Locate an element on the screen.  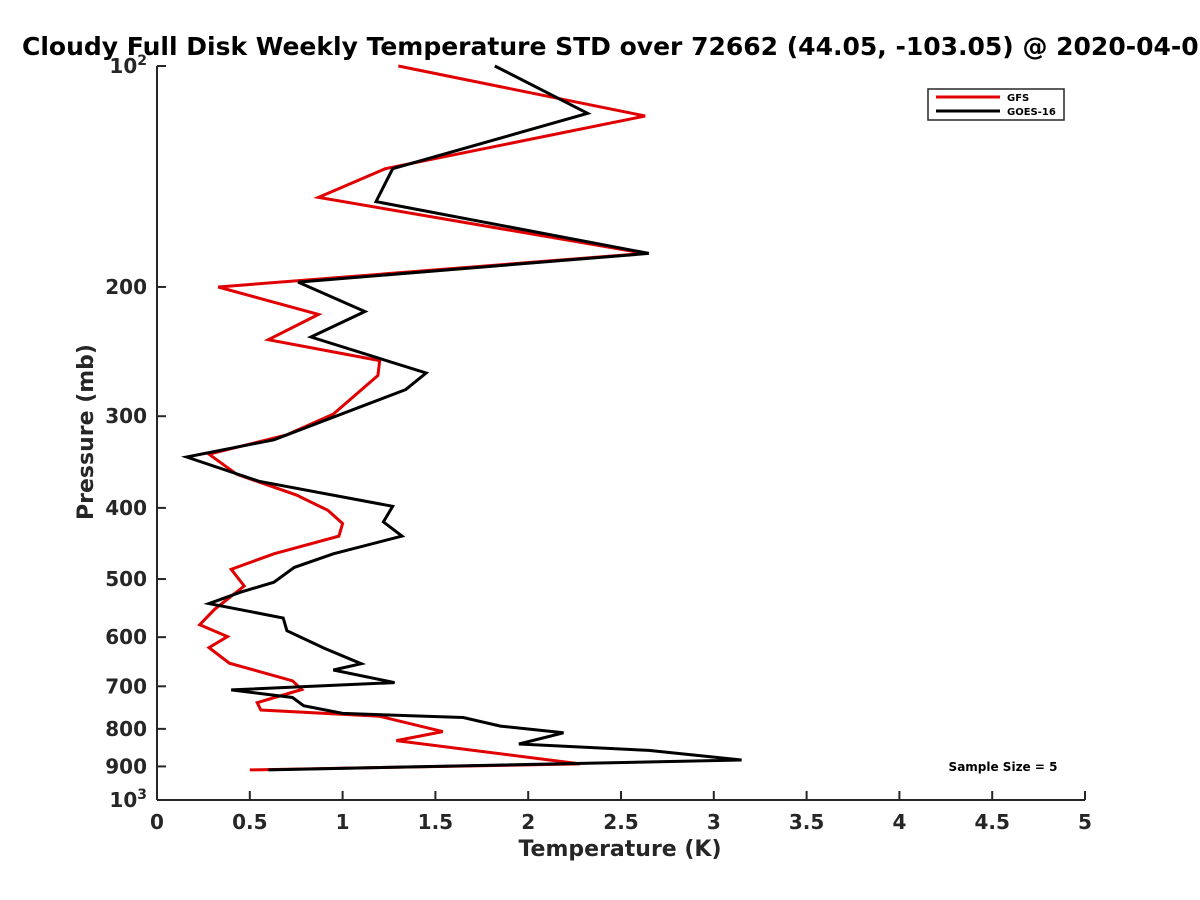
legend-box is located at coordinates (996, 104).